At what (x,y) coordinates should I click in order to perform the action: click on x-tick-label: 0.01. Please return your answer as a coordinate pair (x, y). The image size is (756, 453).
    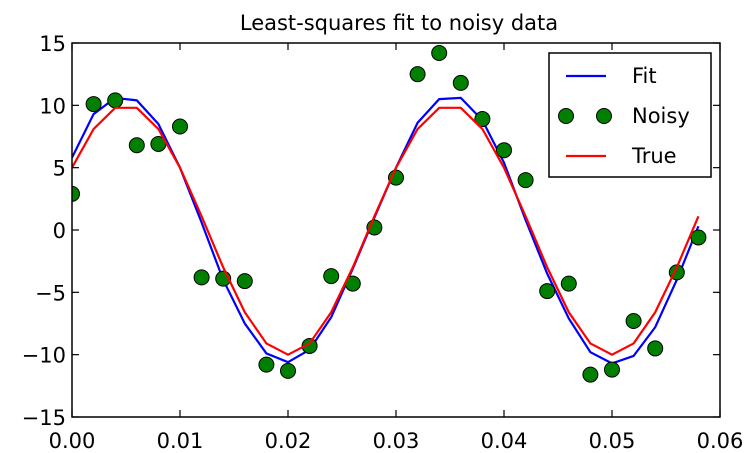
    Looking at the image, I should click on (180, 441).